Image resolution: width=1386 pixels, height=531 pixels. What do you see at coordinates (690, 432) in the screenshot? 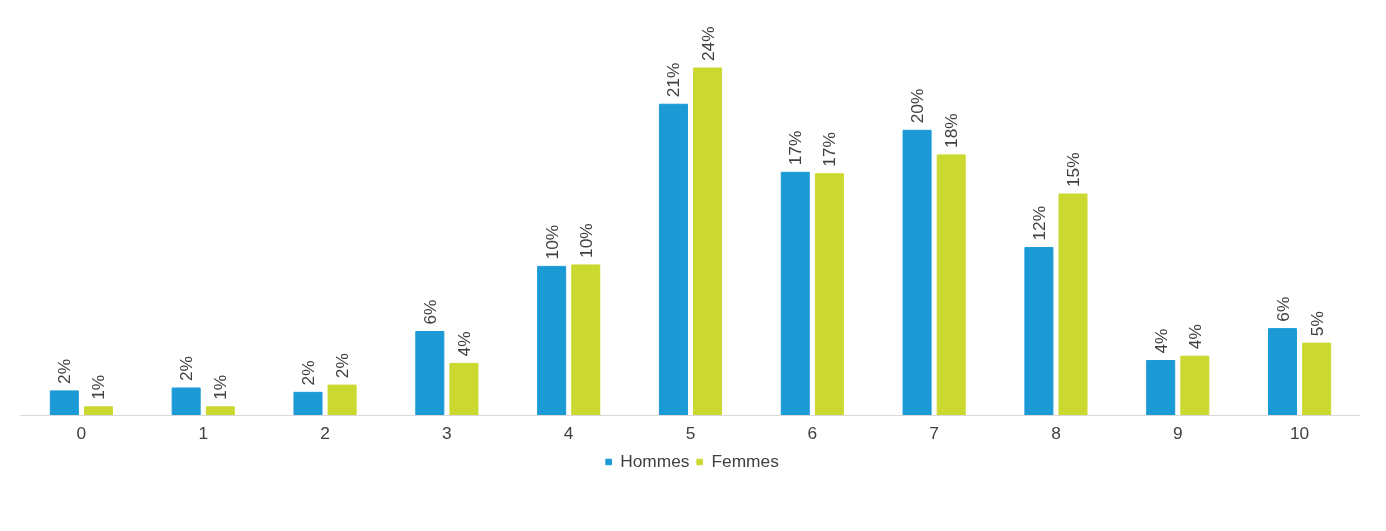
I see `x-tick-label: 5` at bounding box center [690, 432].